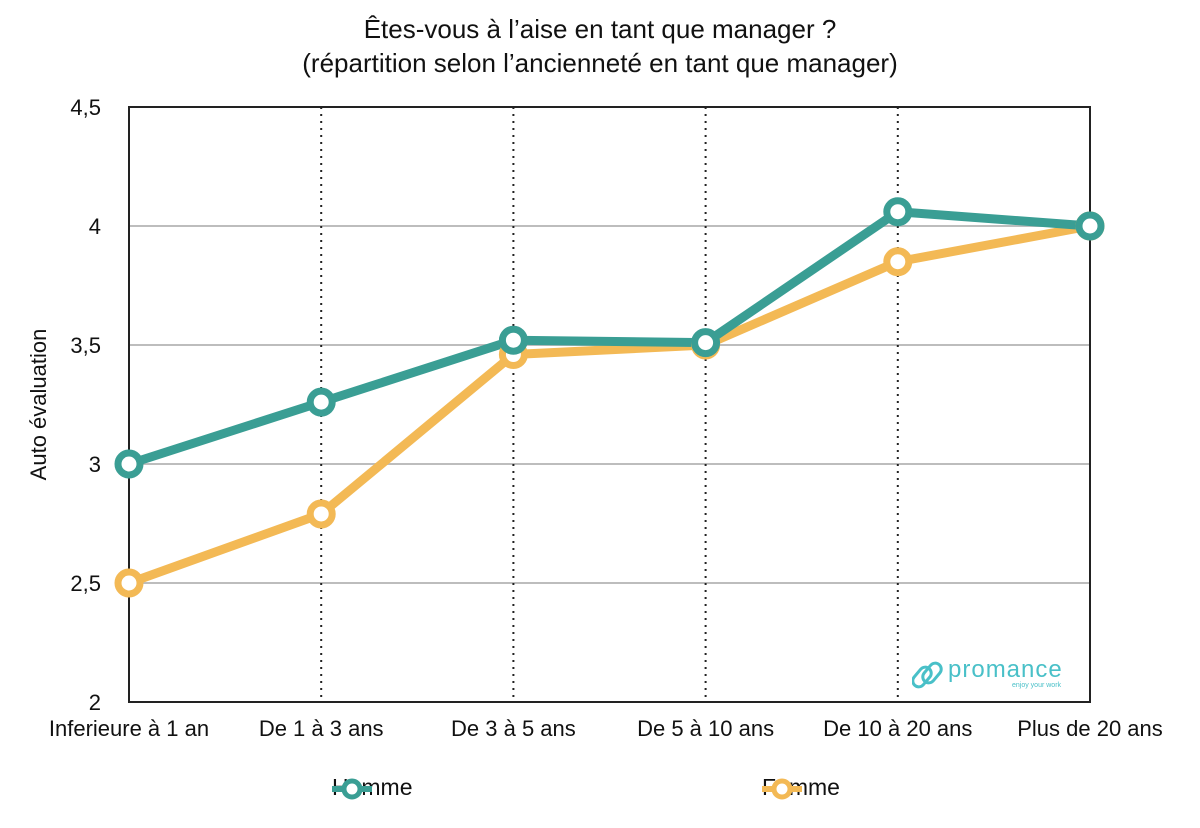 The width and height of the screenshot is (1200, 828). Describe the element at coordinates (321, 728) in the screenshot. I see `x-tick-label: De 1 à 3 ans` at that location.